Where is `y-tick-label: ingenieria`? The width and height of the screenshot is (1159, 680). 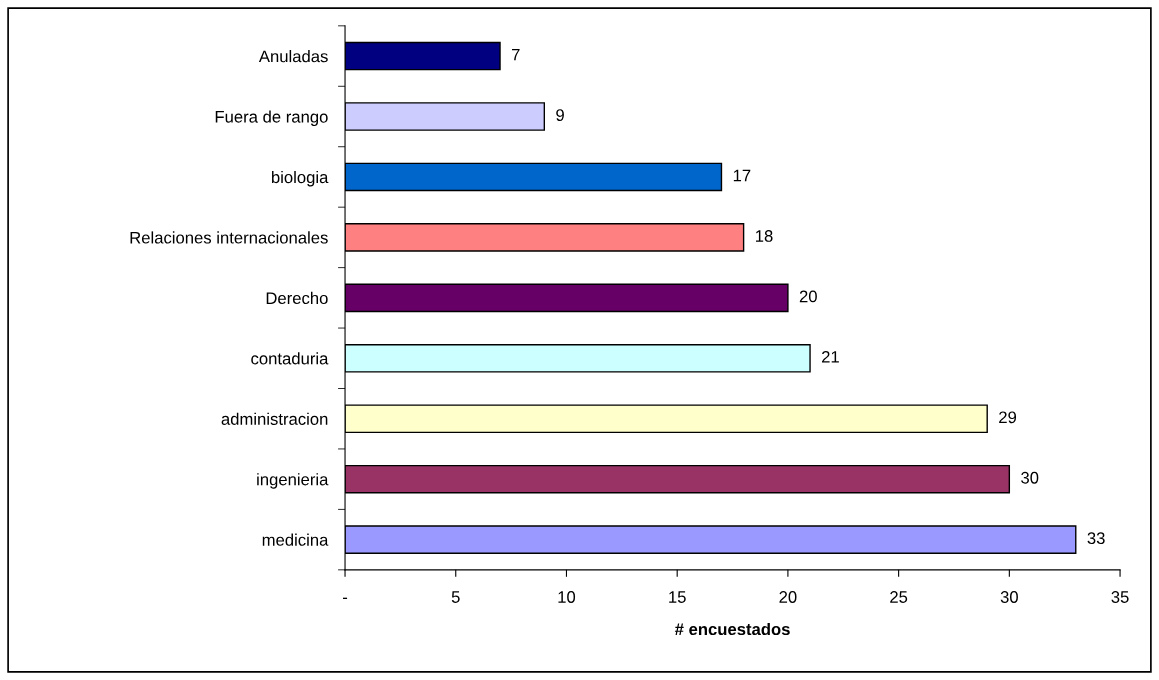 y-tick-label: ingenieria is located at coordinates (293, 481).